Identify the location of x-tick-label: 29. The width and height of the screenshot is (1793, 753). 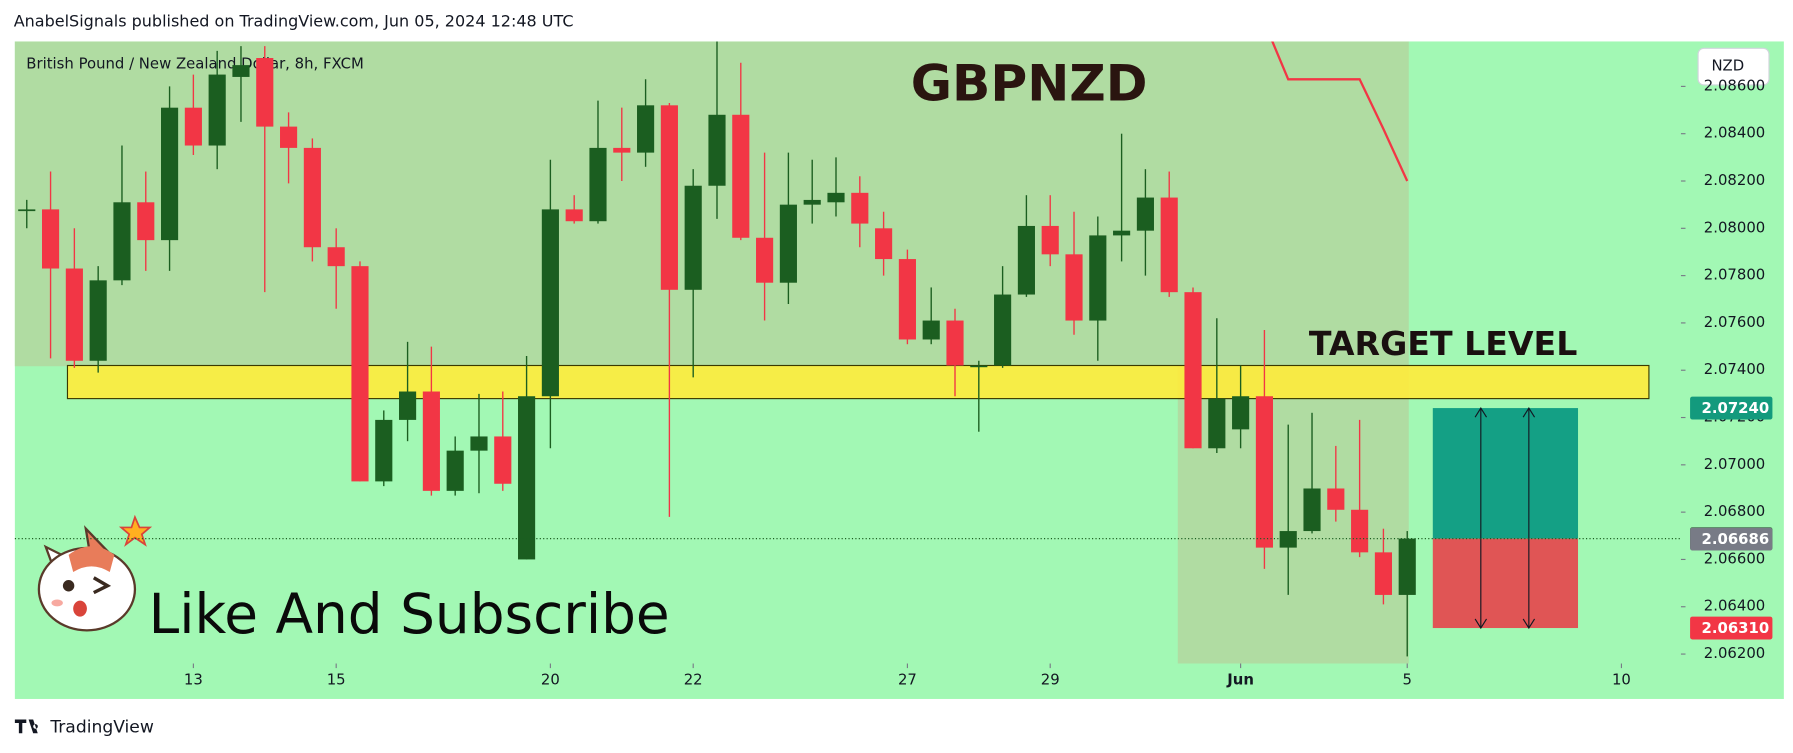
(1050, 680).